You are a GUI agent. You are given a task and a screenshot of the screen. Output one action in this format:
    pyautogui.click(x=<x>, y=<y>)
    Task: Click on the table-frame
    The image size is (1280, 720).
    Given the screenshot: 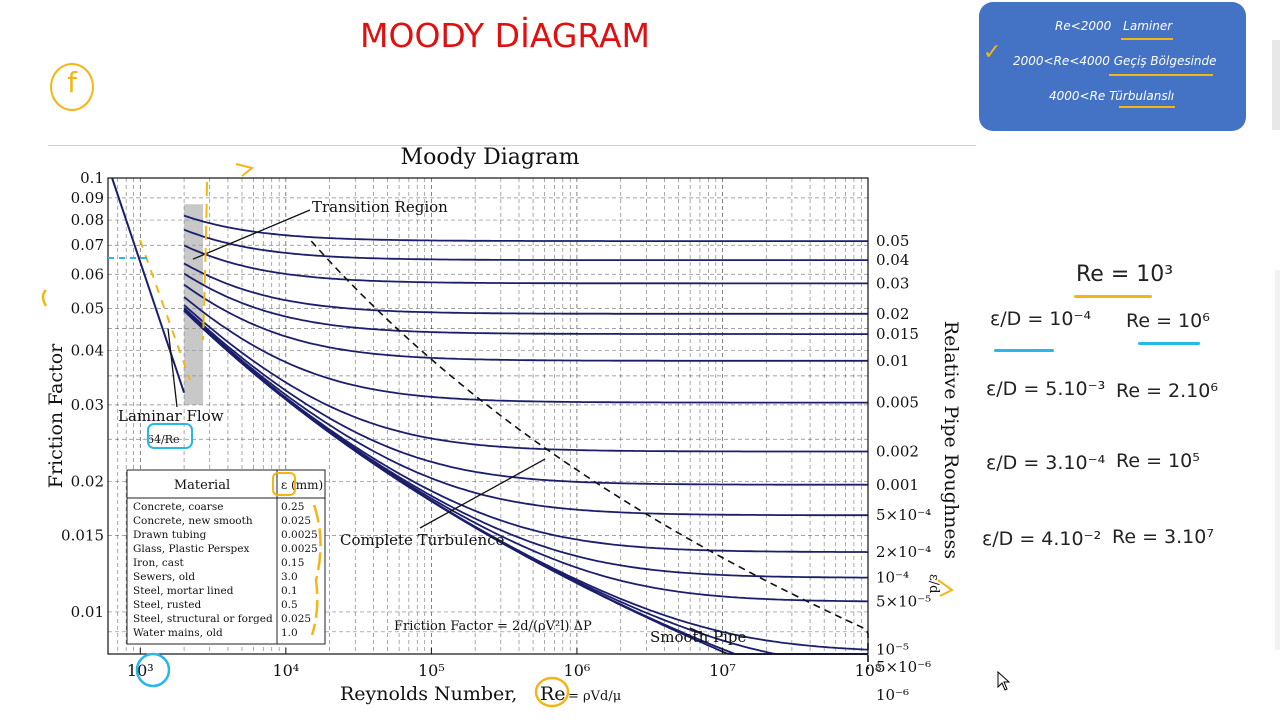 What is the action you would take?
    pyautogui.click(x=226, y=557)
    